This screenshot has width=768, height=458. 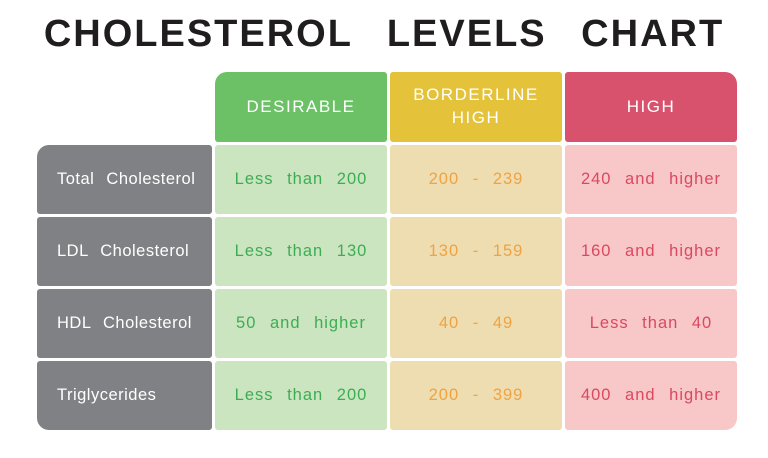 What do you see at coordinates (124, 107) in the screenshot?
I see `table-corner-spacer` at bounding box center [124, 107].